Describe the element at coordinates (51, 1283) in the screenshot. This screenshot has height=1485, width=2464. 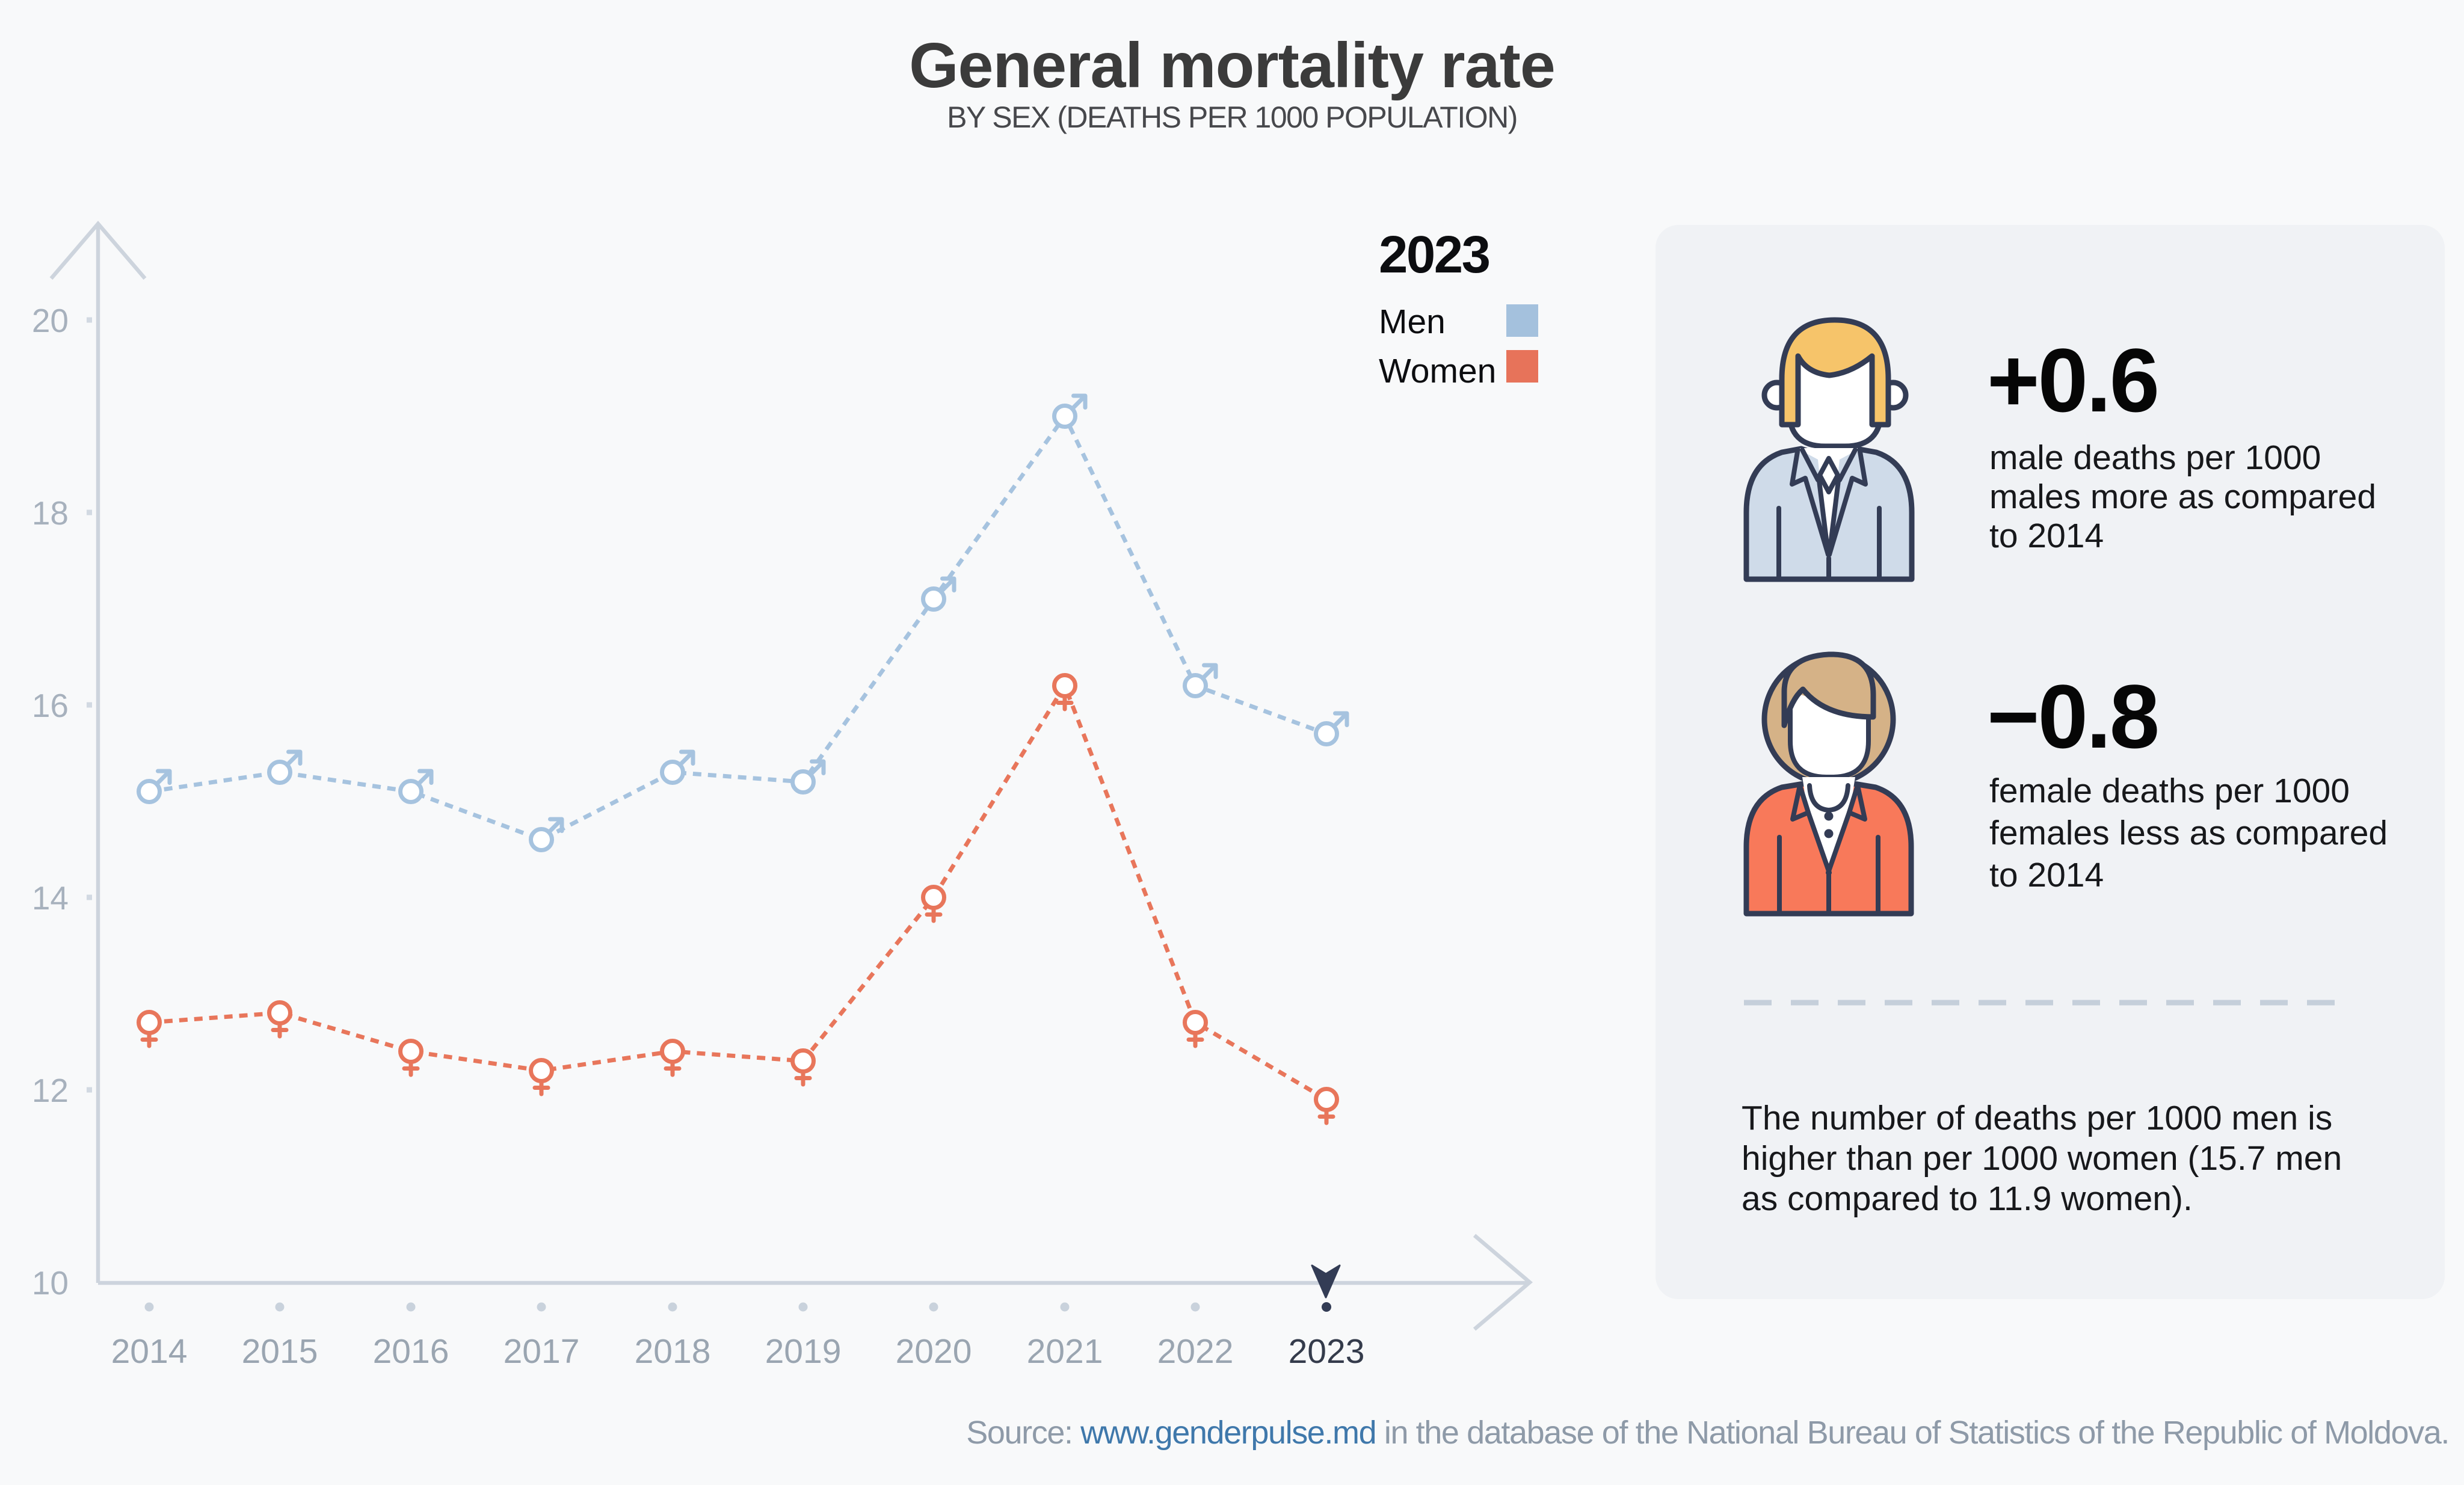
I see `svg-text: 10` at that location.